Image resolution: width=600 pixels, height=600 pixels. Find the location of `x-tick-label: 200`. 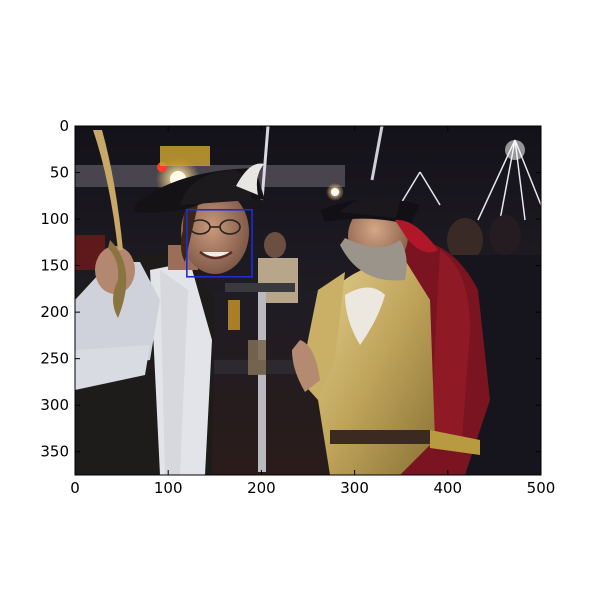

x-tick-label: 200 is located at coordinates (261, 488).